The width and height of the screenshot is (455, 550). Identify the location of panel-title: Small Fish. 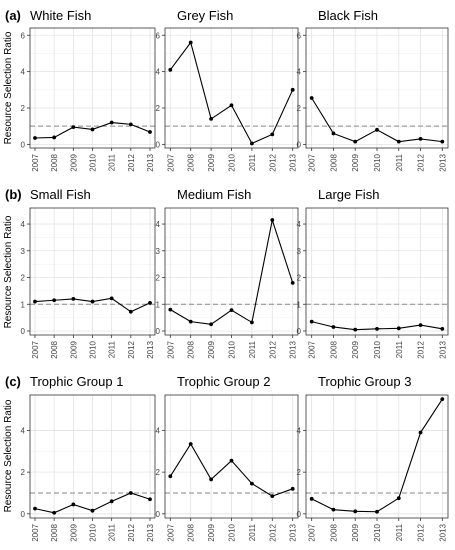
(60, 194).